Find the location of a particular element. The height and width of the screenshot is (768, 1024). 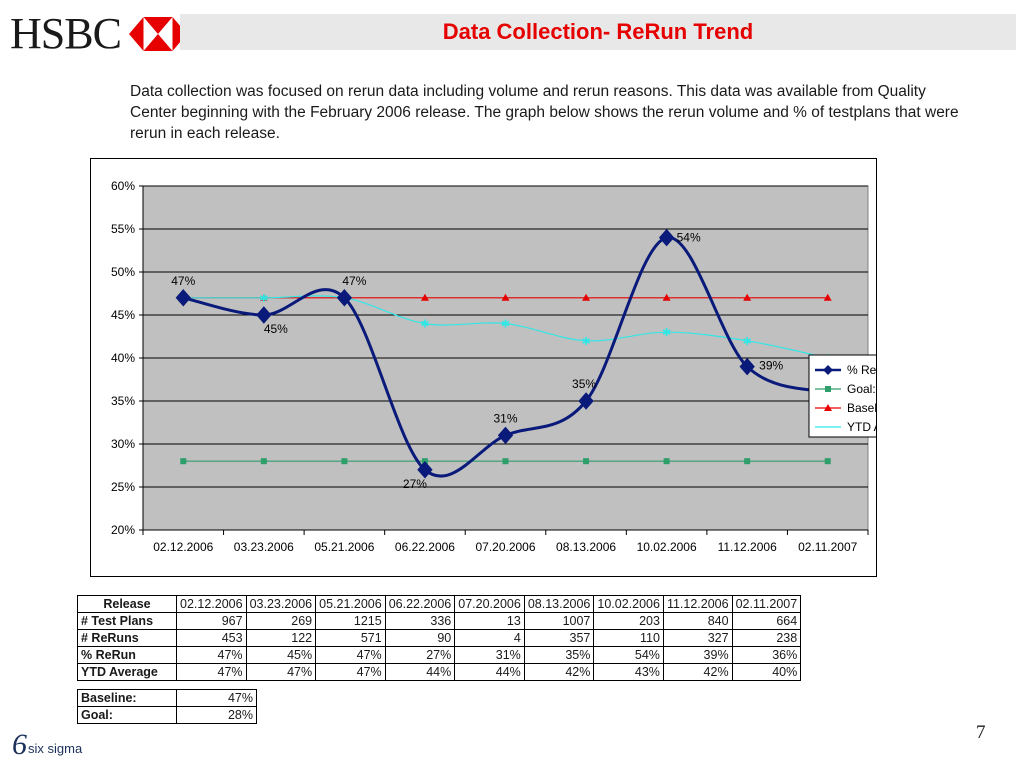

x-tick-label: 05.21.2006 is located at coordinates (344, 547).